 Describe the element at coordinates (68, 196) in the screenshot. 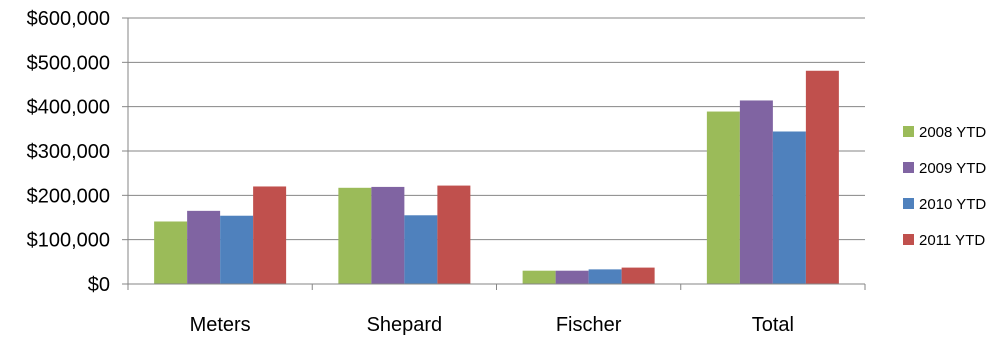

I see `y-tick-label: $200,000` at that location.